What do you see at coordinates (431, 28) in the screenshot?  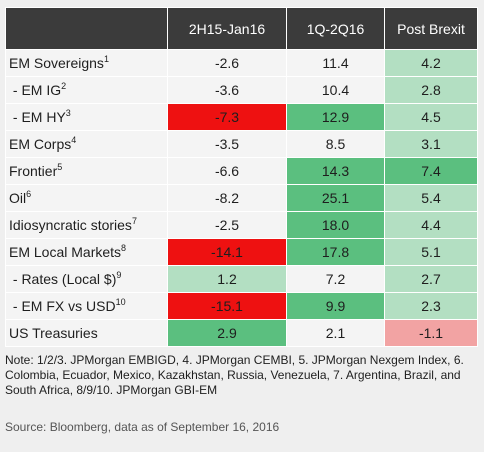 I see `header-period-3: Post Brexit` at bounding box center [431, 28].